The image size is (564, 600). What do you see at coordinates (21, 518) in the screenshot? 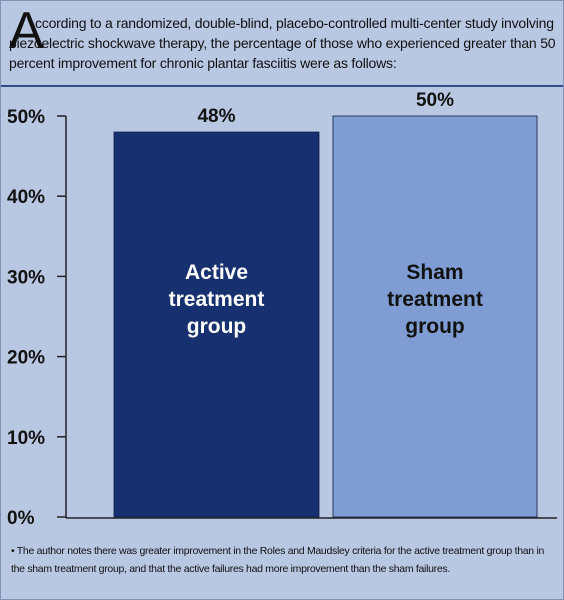
I see `y-tick-label: 0%` at bounding box center [21, 518].